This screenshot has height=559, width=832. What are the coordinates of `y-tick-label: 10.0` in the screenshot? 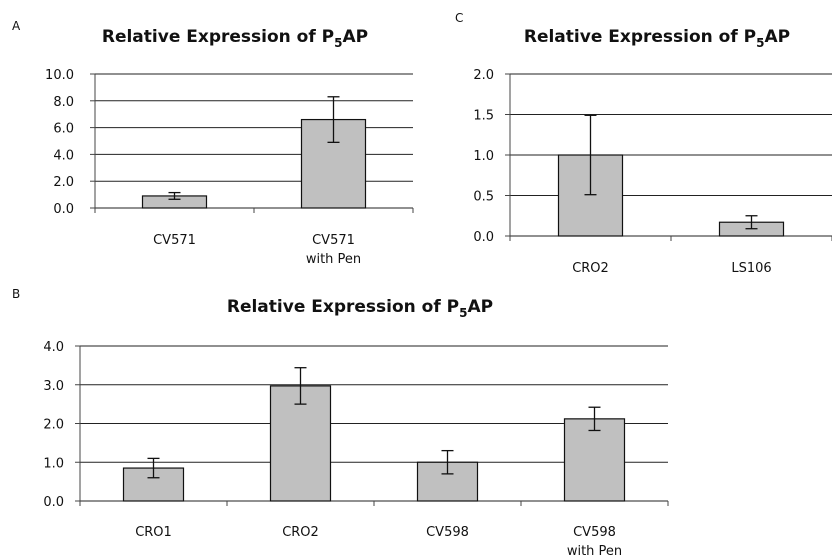 It's located at (59, 75).